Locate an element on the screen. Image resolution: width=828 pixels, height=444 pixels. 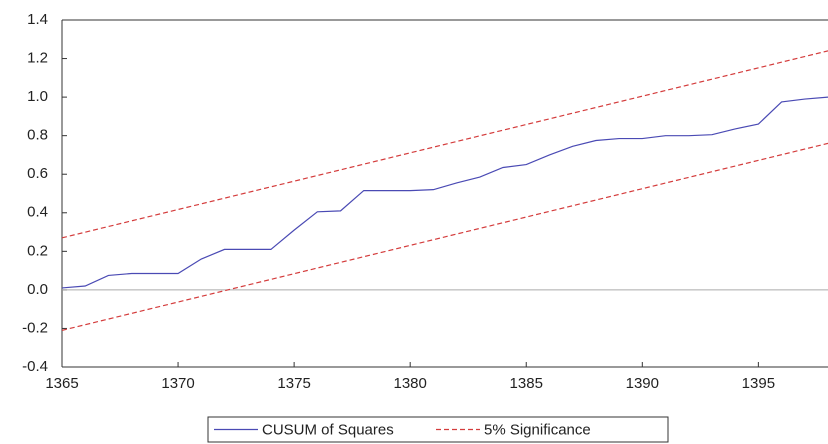
x-tick-label: 1395 is located at coordinates (758, 383).